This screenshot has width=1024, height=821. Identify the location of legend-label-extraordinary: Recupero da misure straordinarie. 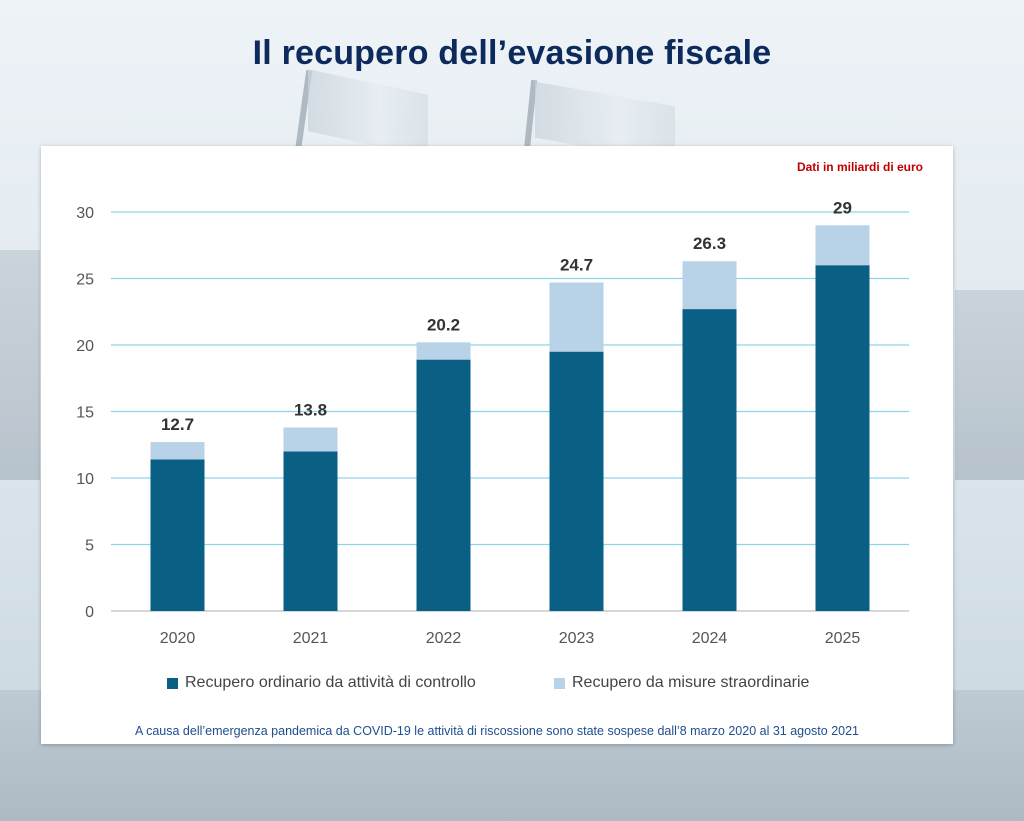
(691, 682).